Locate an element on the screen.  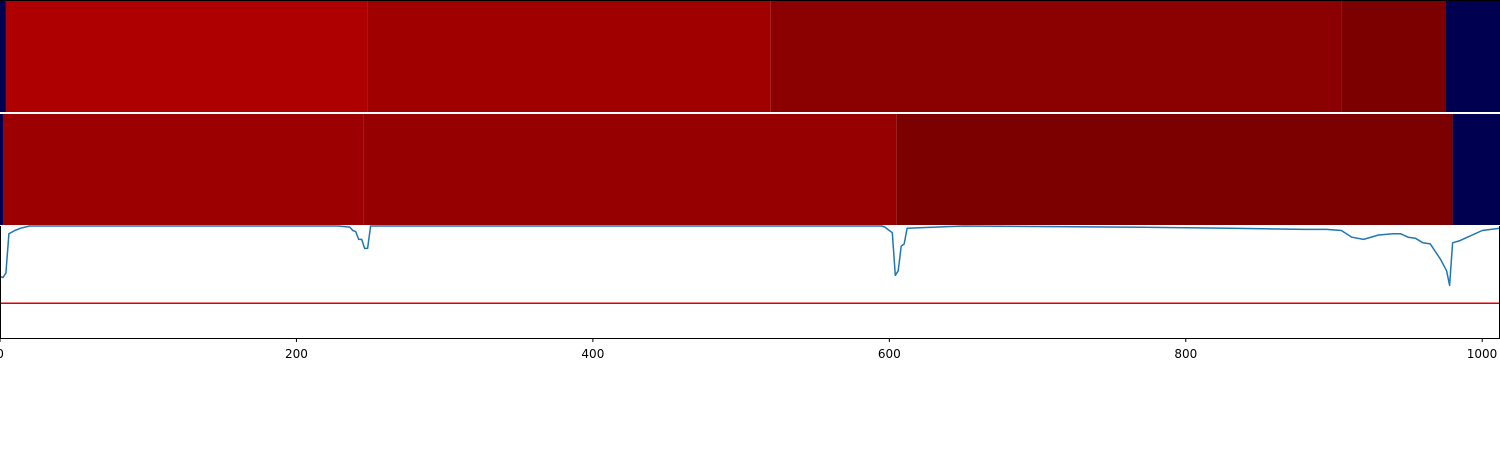
x-tick-label-800: 800 is located at coordinates (1185, 354).